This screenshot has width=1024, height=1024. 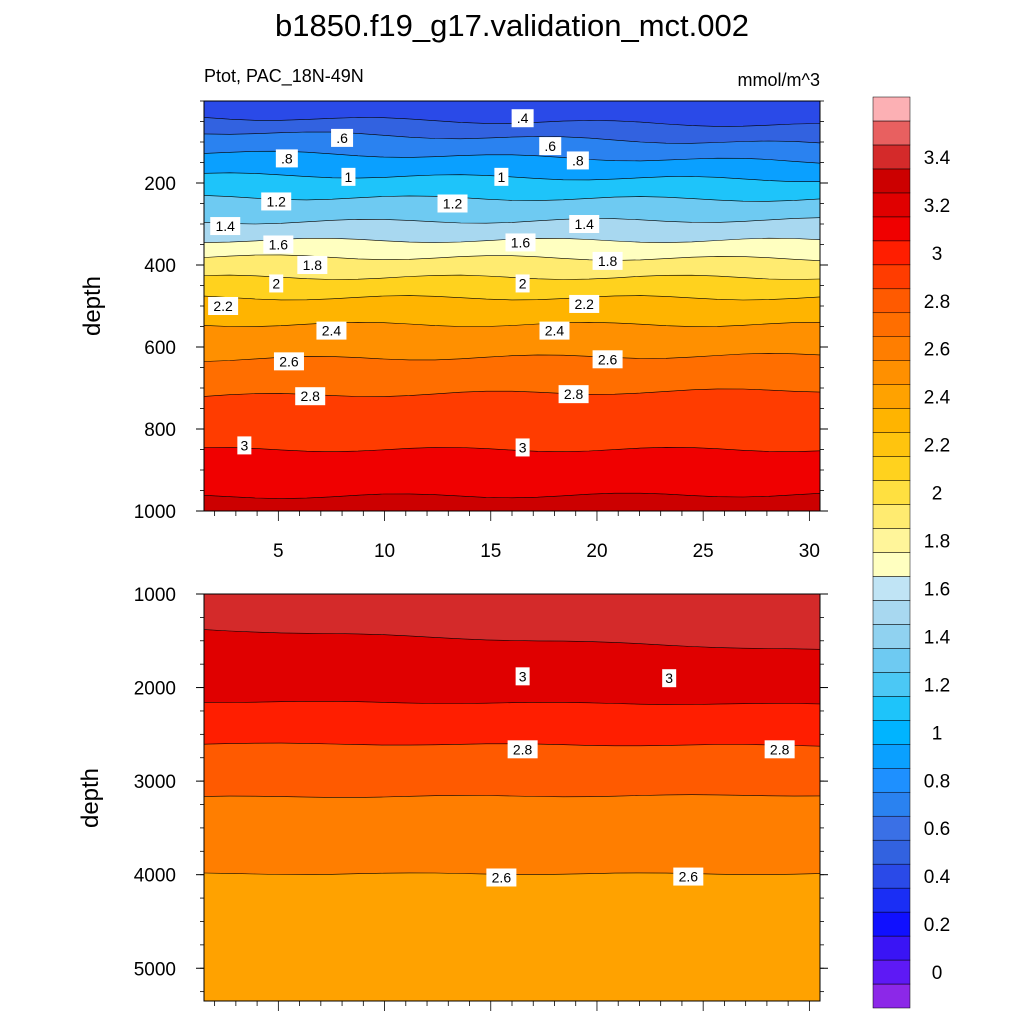 I want to click on colorbar-label: 2.4, so click(x=937, y=398).